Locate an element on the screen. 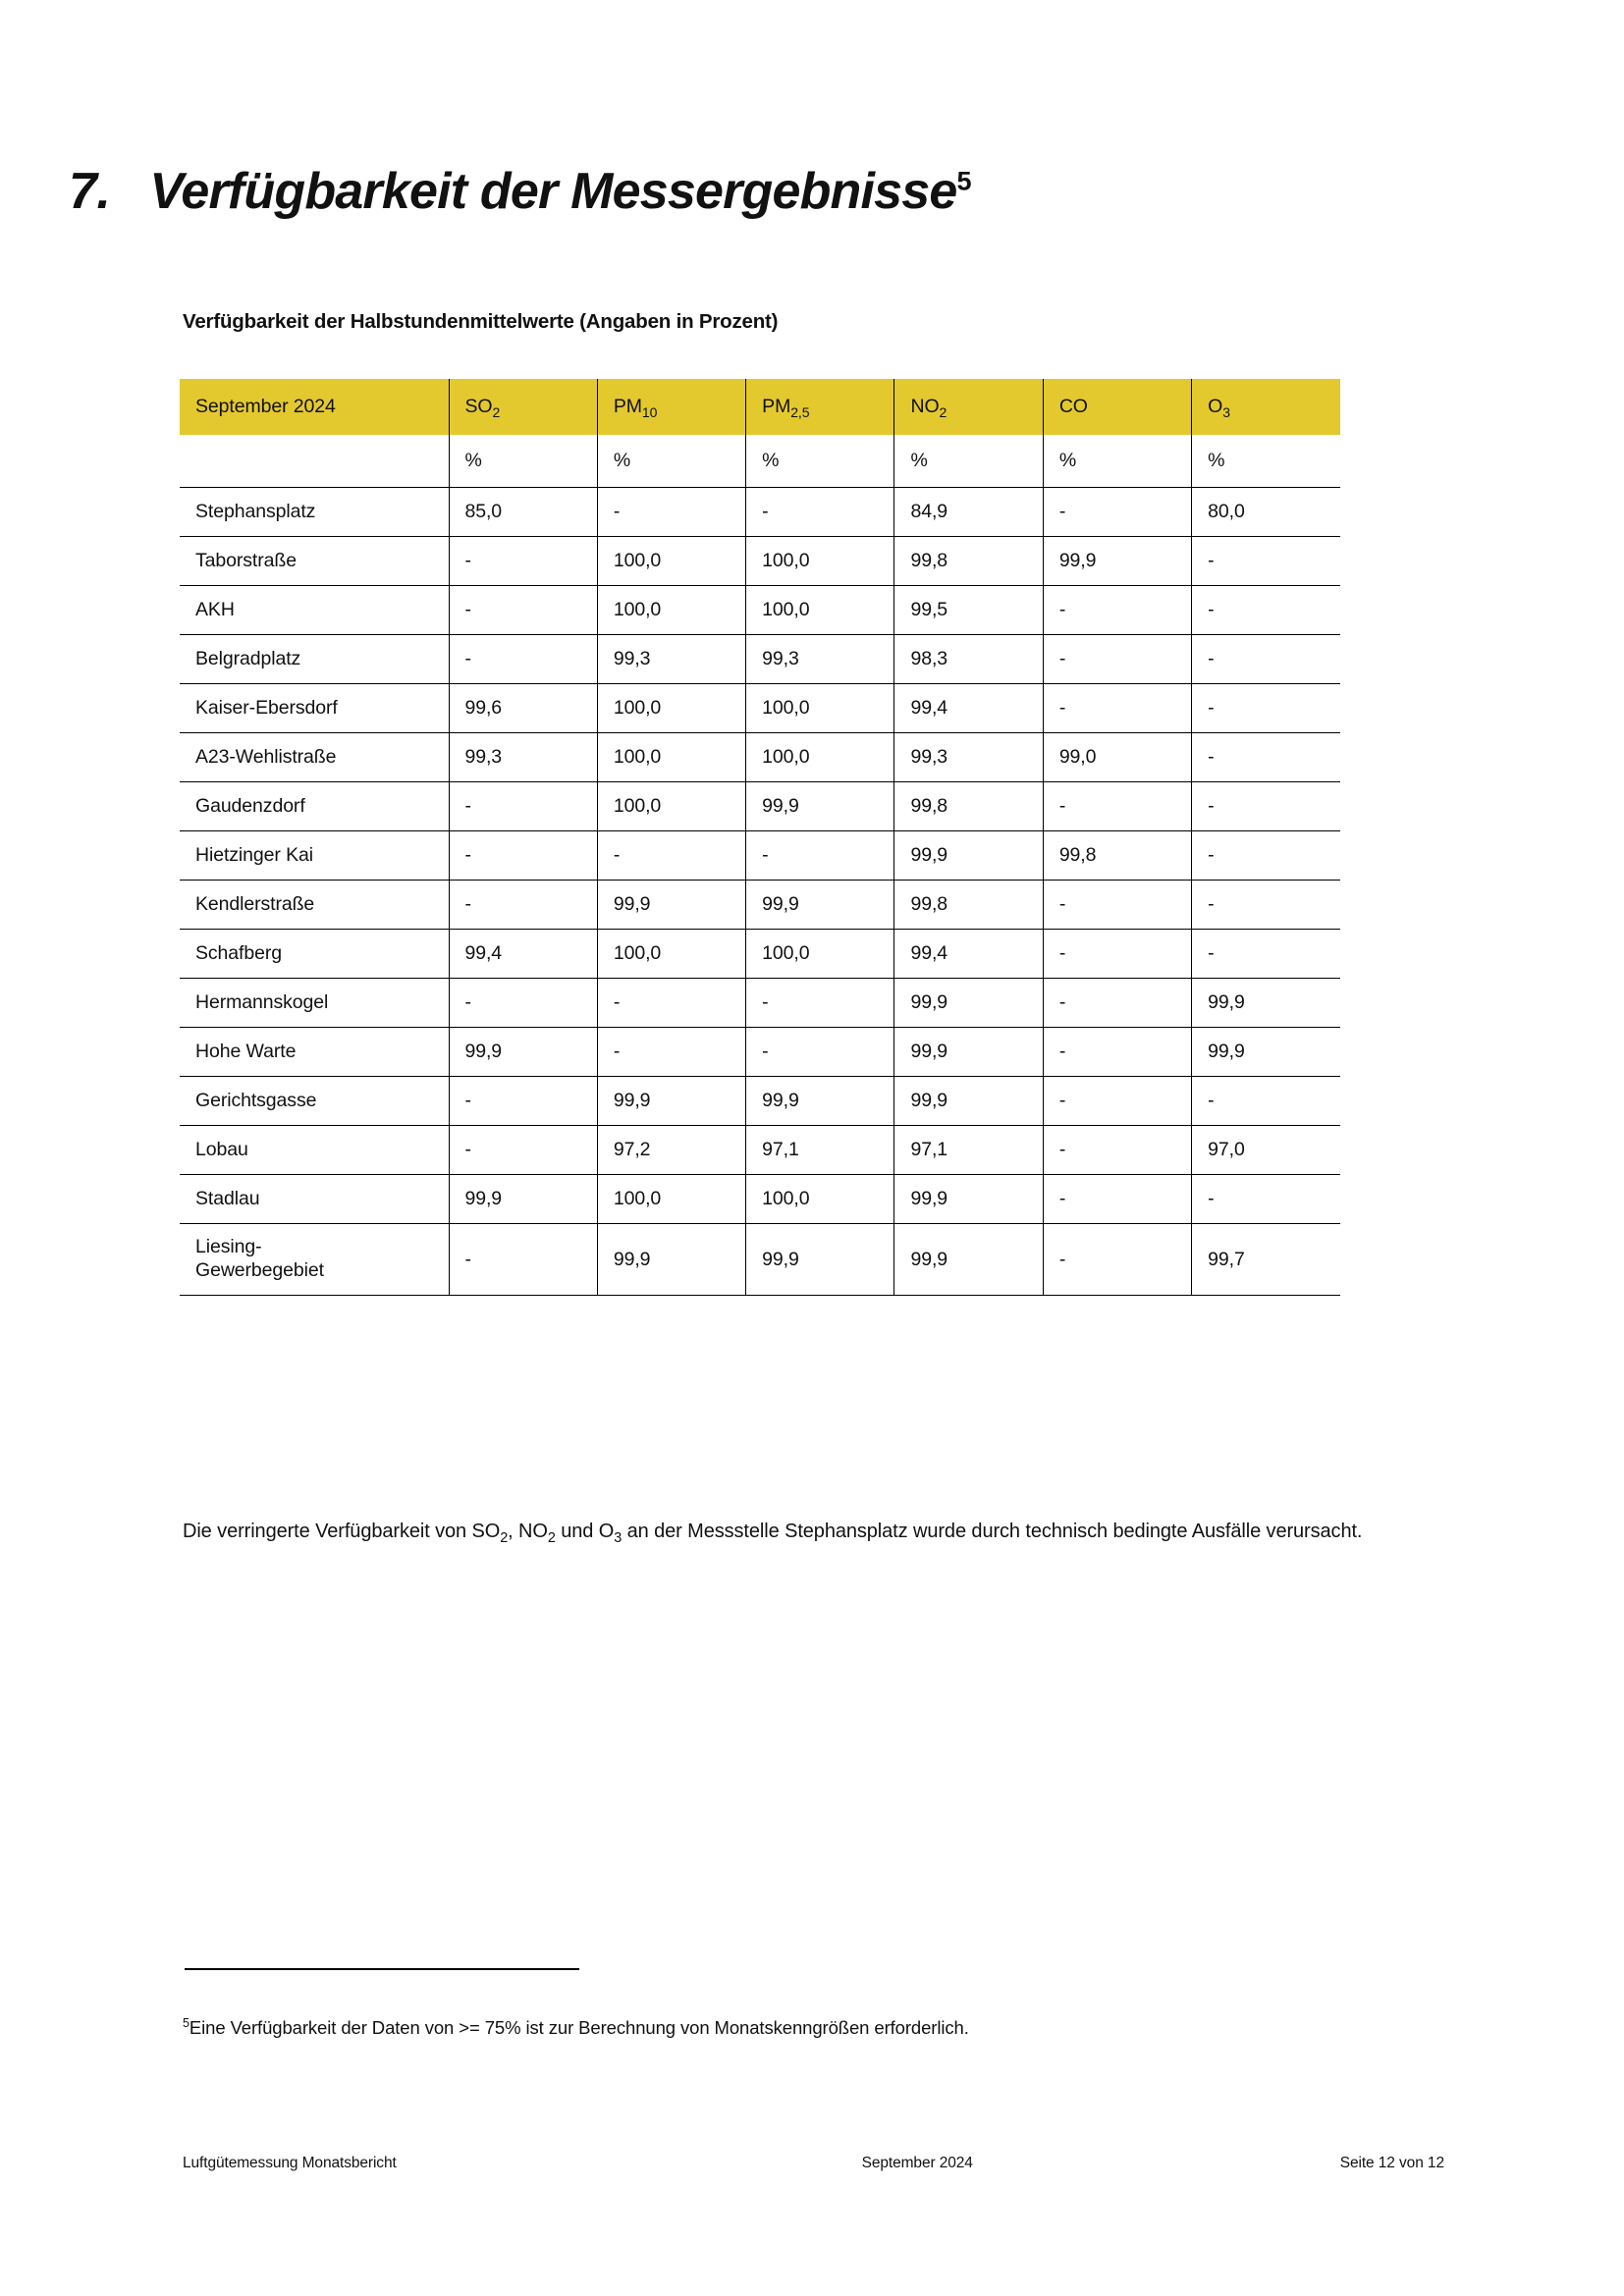 The height and width of the screenshot is (2296, 1624). column-header-period: September 2024 is located at coordinates (315, 407).